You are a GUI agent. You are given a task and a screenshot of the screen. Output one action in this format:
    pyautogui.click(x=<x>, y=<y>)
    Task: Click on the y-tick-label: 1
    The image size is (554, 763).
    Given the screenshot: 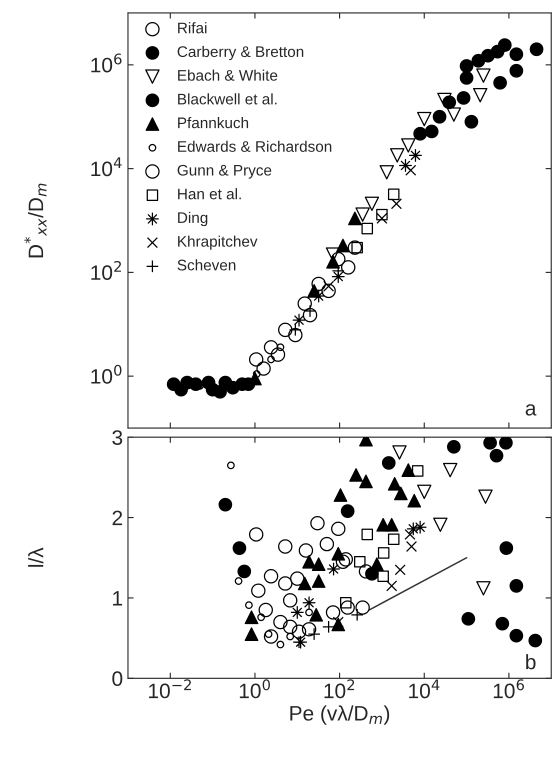 What is the action you would take?
    pyautogui.click(x=117, y=598)
    